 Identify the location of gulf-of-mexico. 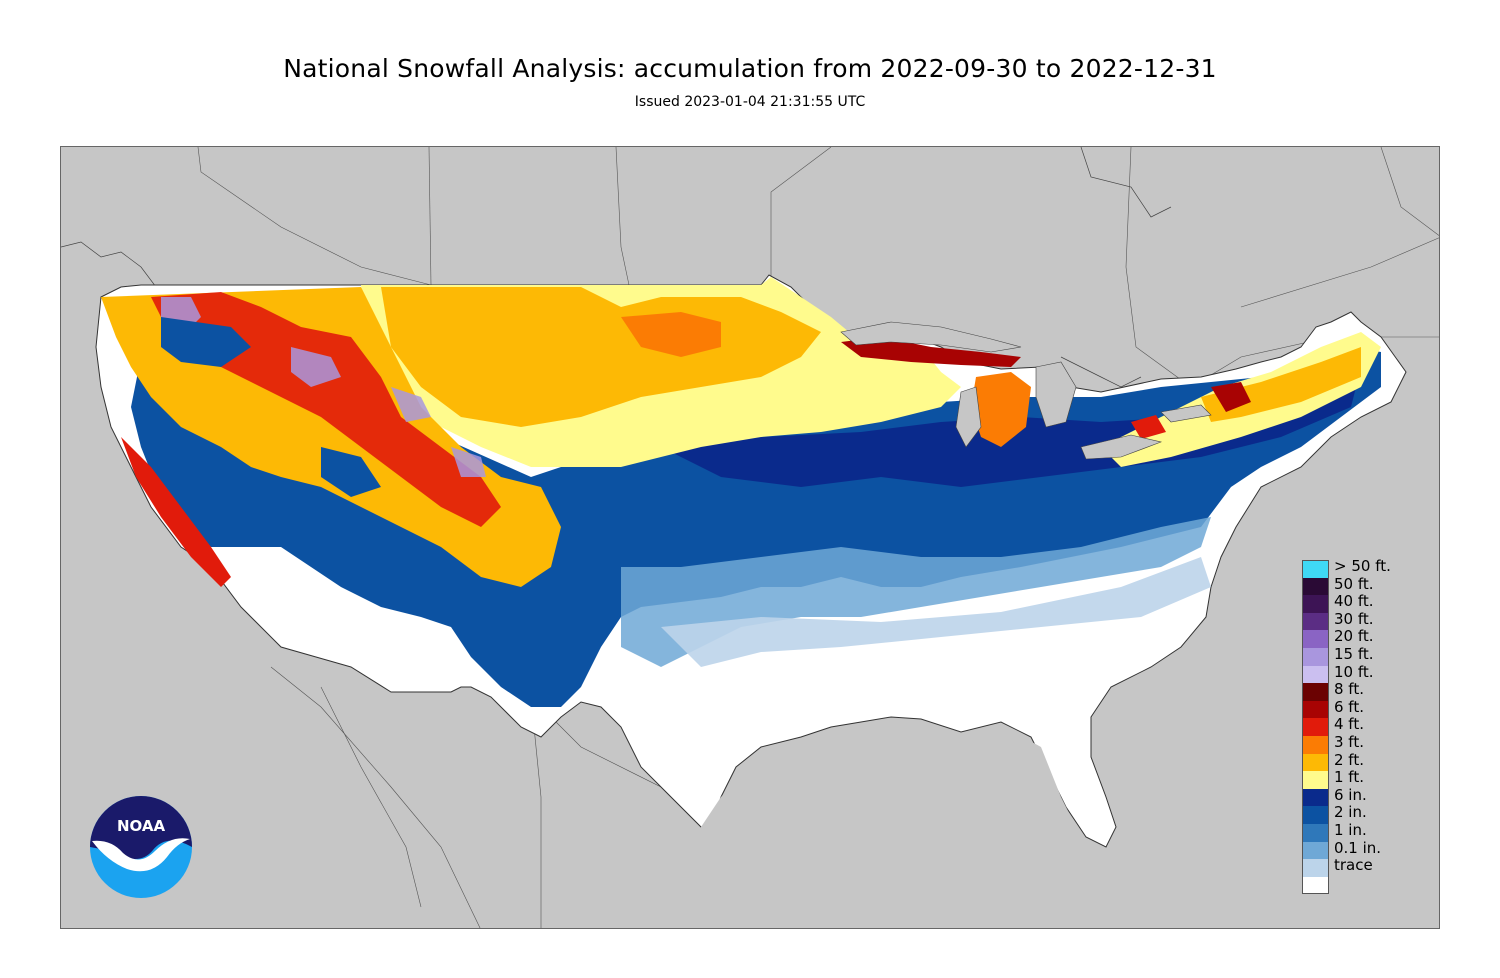
(896, 825).